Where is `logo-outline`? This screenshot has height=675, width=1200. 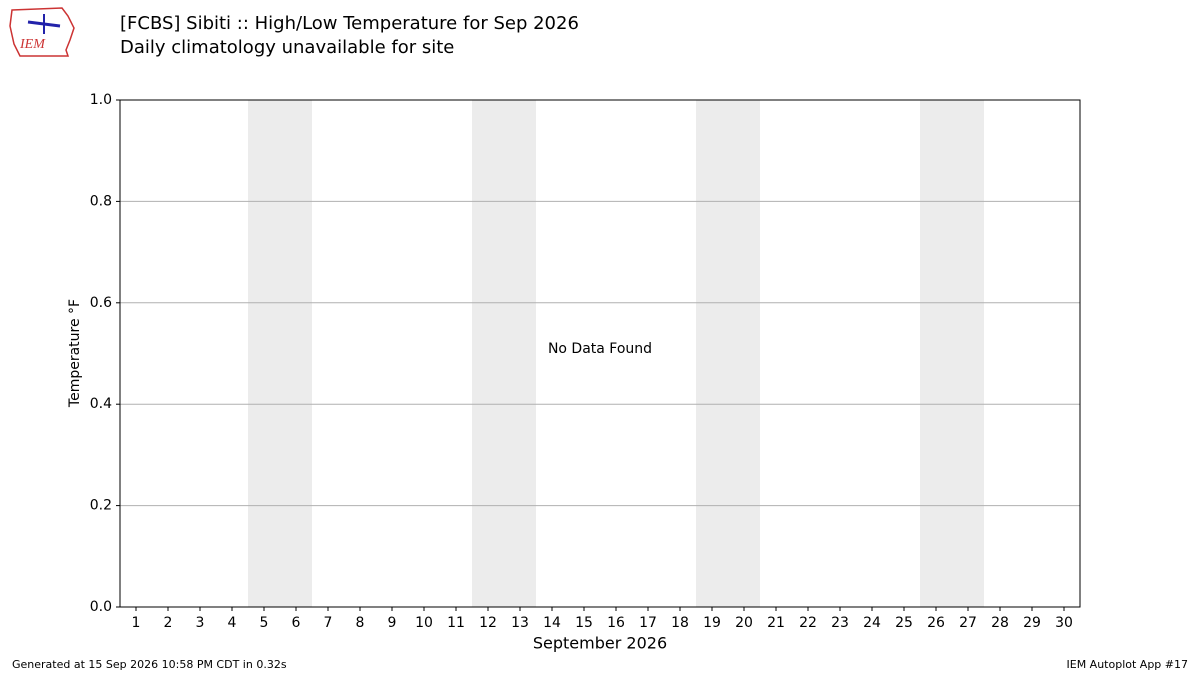 logo-outline is located at coordinates (42, 32).